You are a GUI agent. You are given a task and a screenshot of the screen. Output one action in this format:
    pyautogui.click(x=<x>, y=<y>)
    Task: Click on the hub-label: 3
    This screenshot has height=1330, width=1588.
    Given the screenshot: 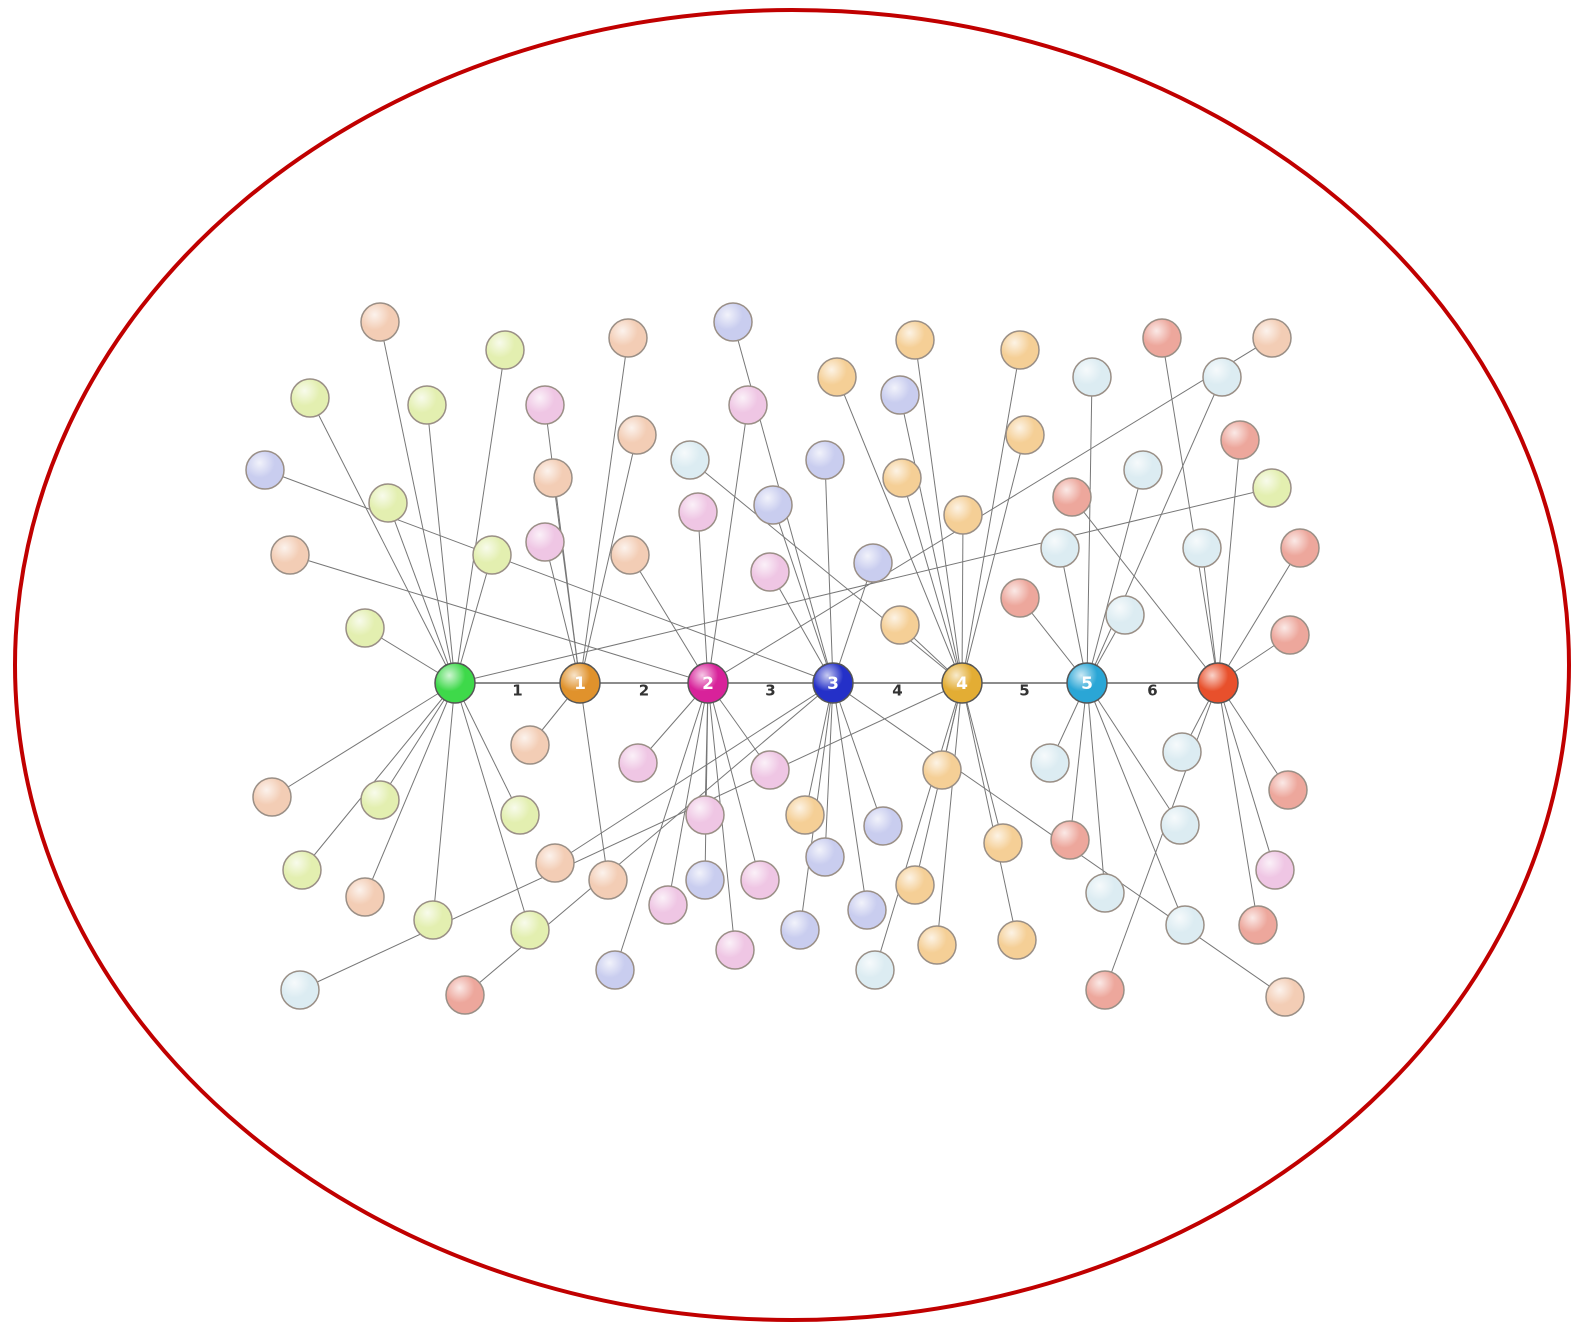 What is the action you would take?
    pyautogui.click(x=833, y=684)
    